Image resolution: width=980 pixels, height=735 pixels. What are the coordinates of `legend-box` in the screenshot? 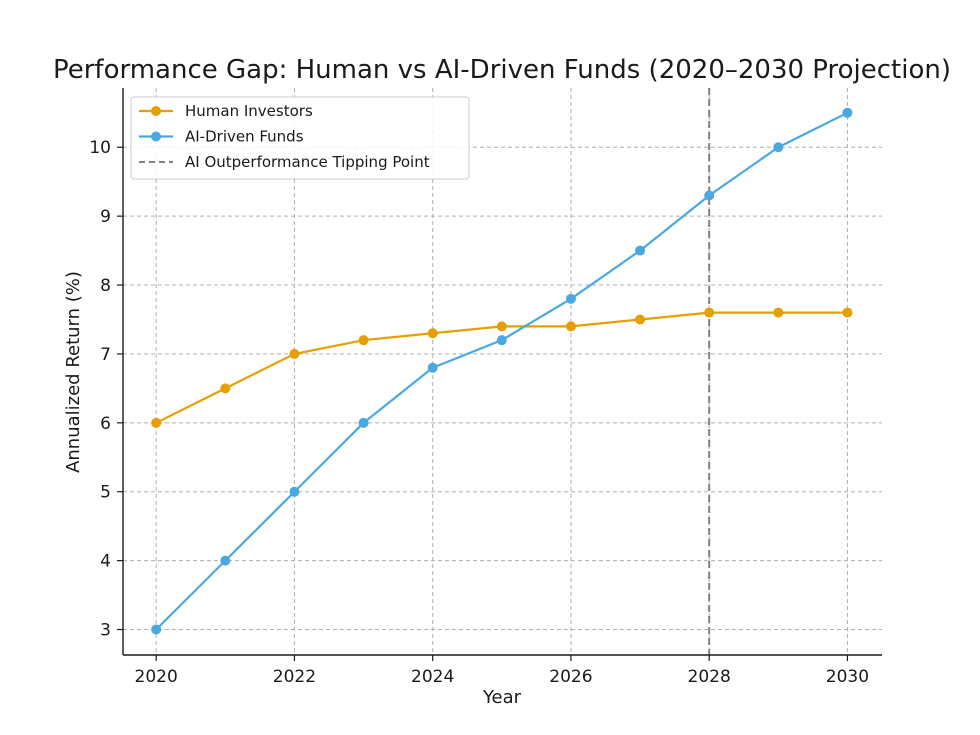 It's located at (300, 138).